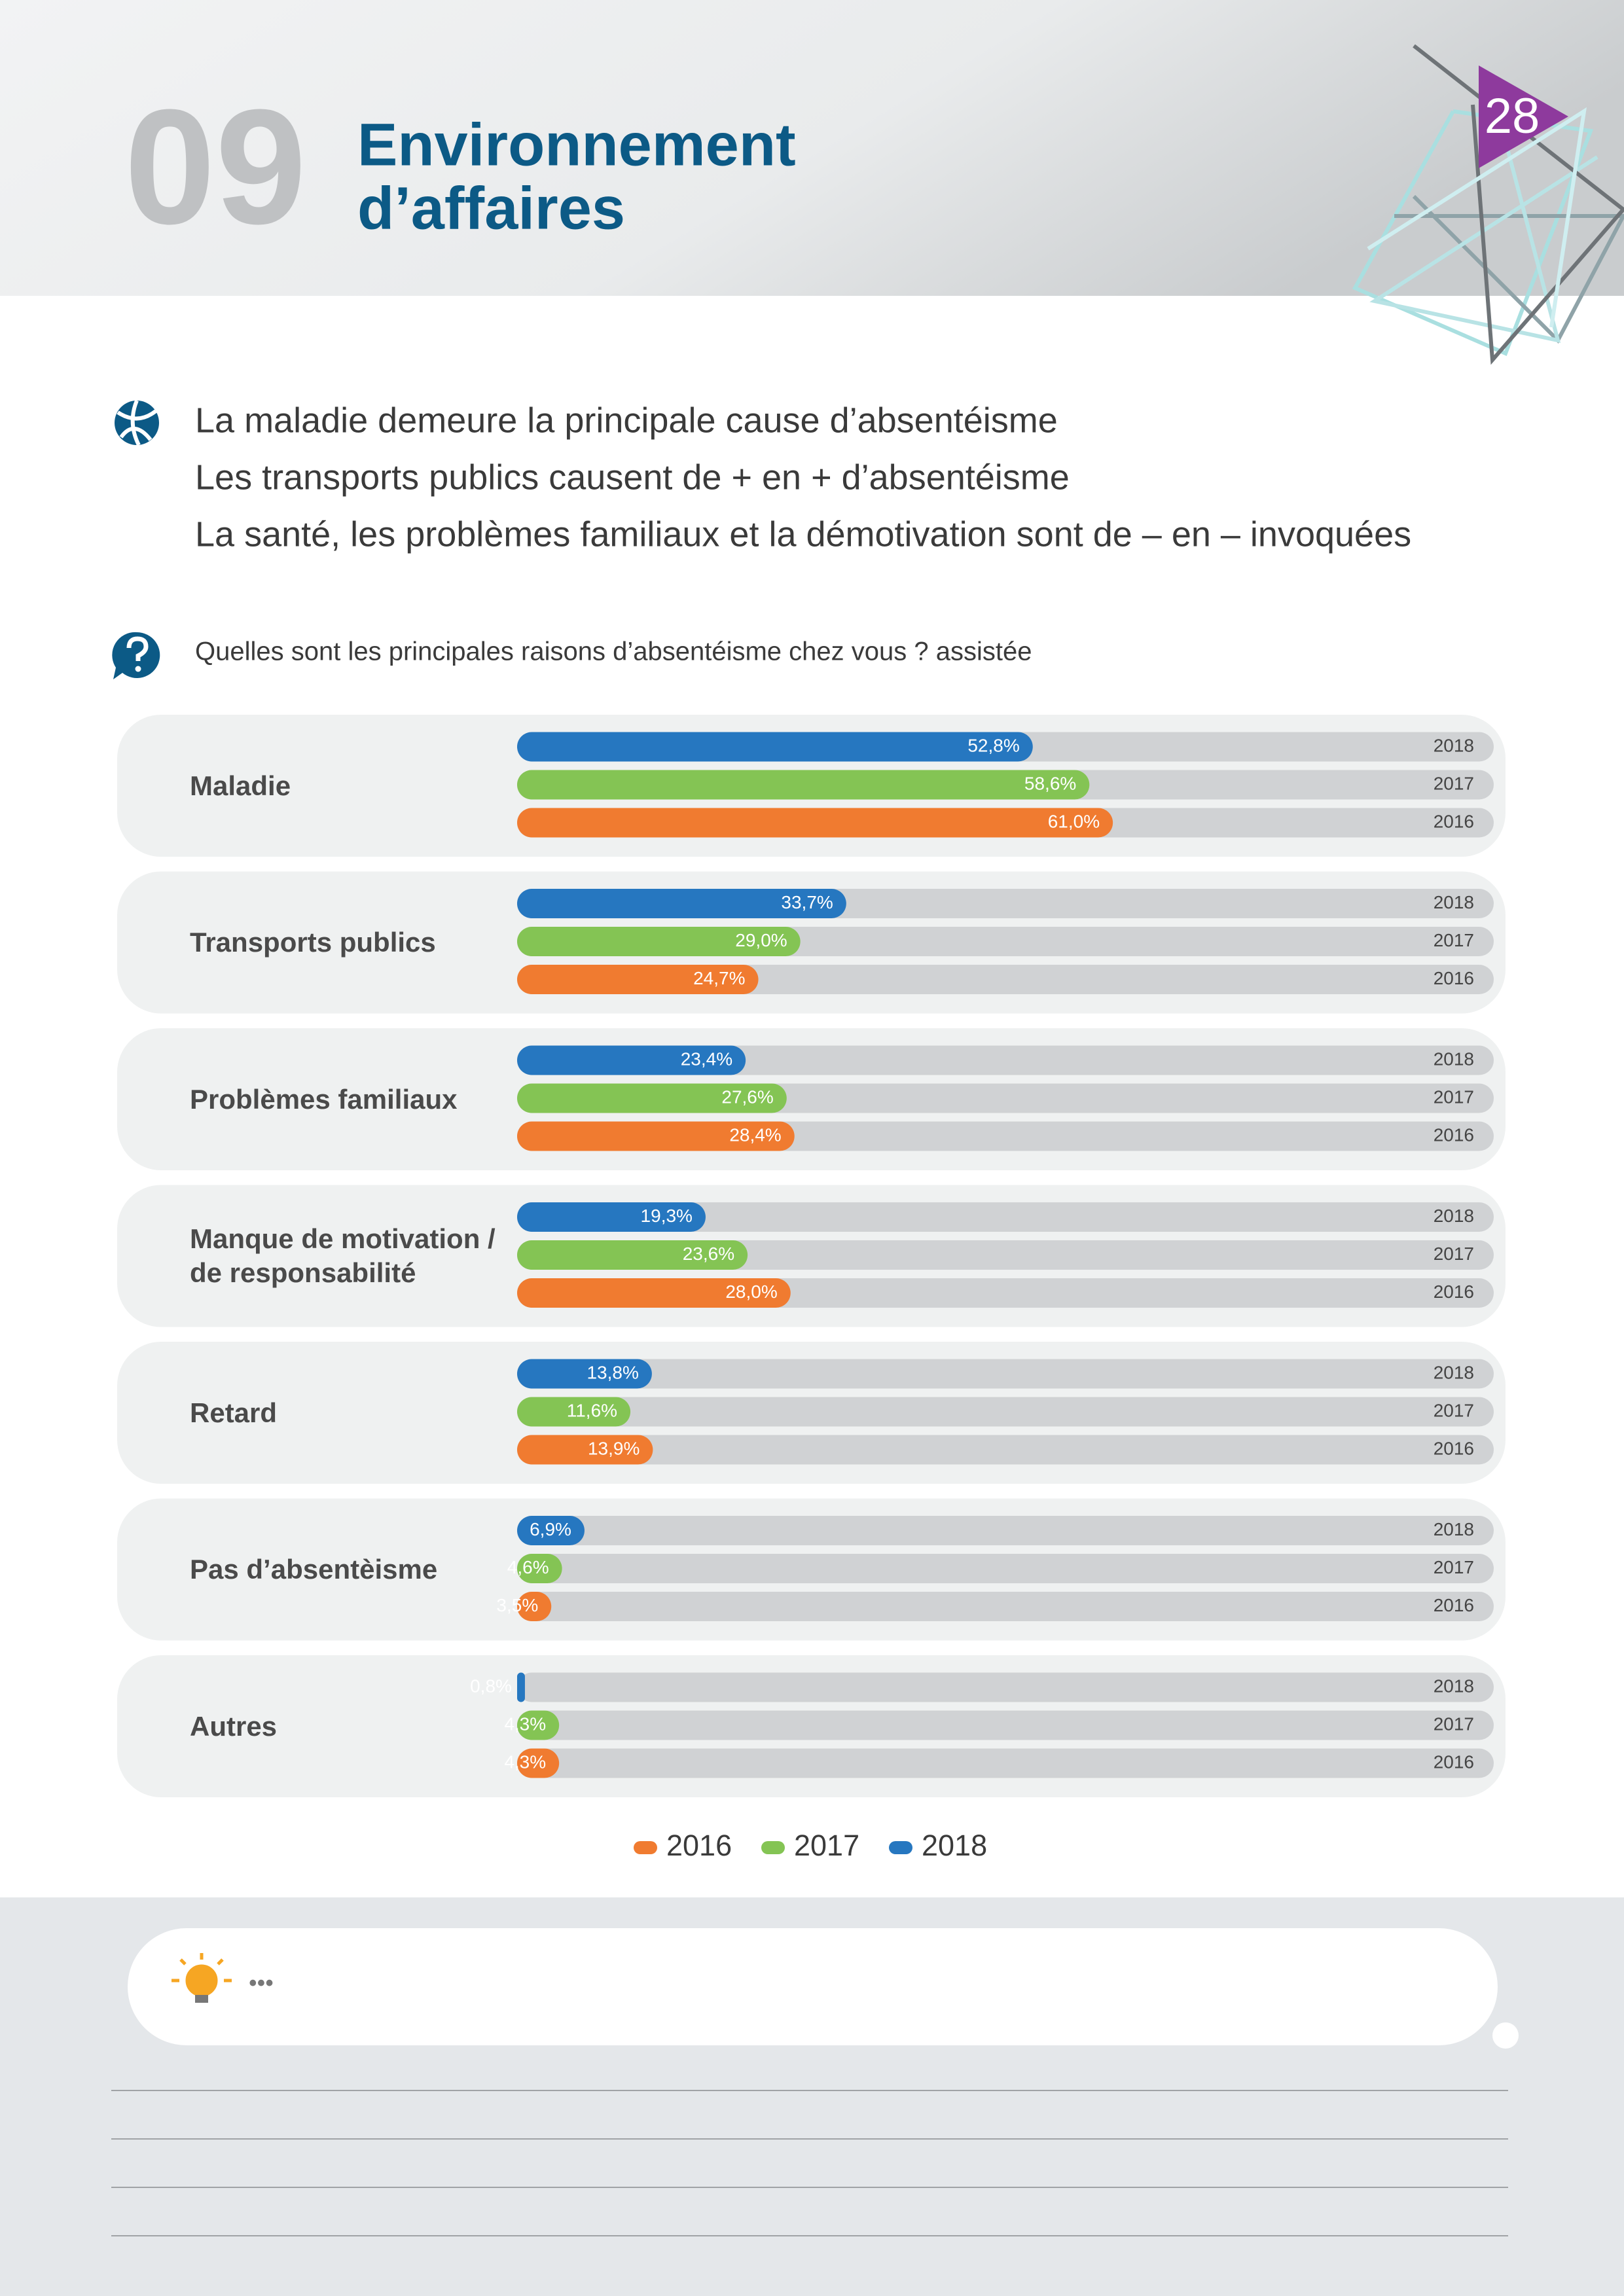 This screenshot has width=1624, height=2296. Describe the element at coordinates (324, 1099) in the screenshot. I see `category-label: Problèmes familiaux` at that location.